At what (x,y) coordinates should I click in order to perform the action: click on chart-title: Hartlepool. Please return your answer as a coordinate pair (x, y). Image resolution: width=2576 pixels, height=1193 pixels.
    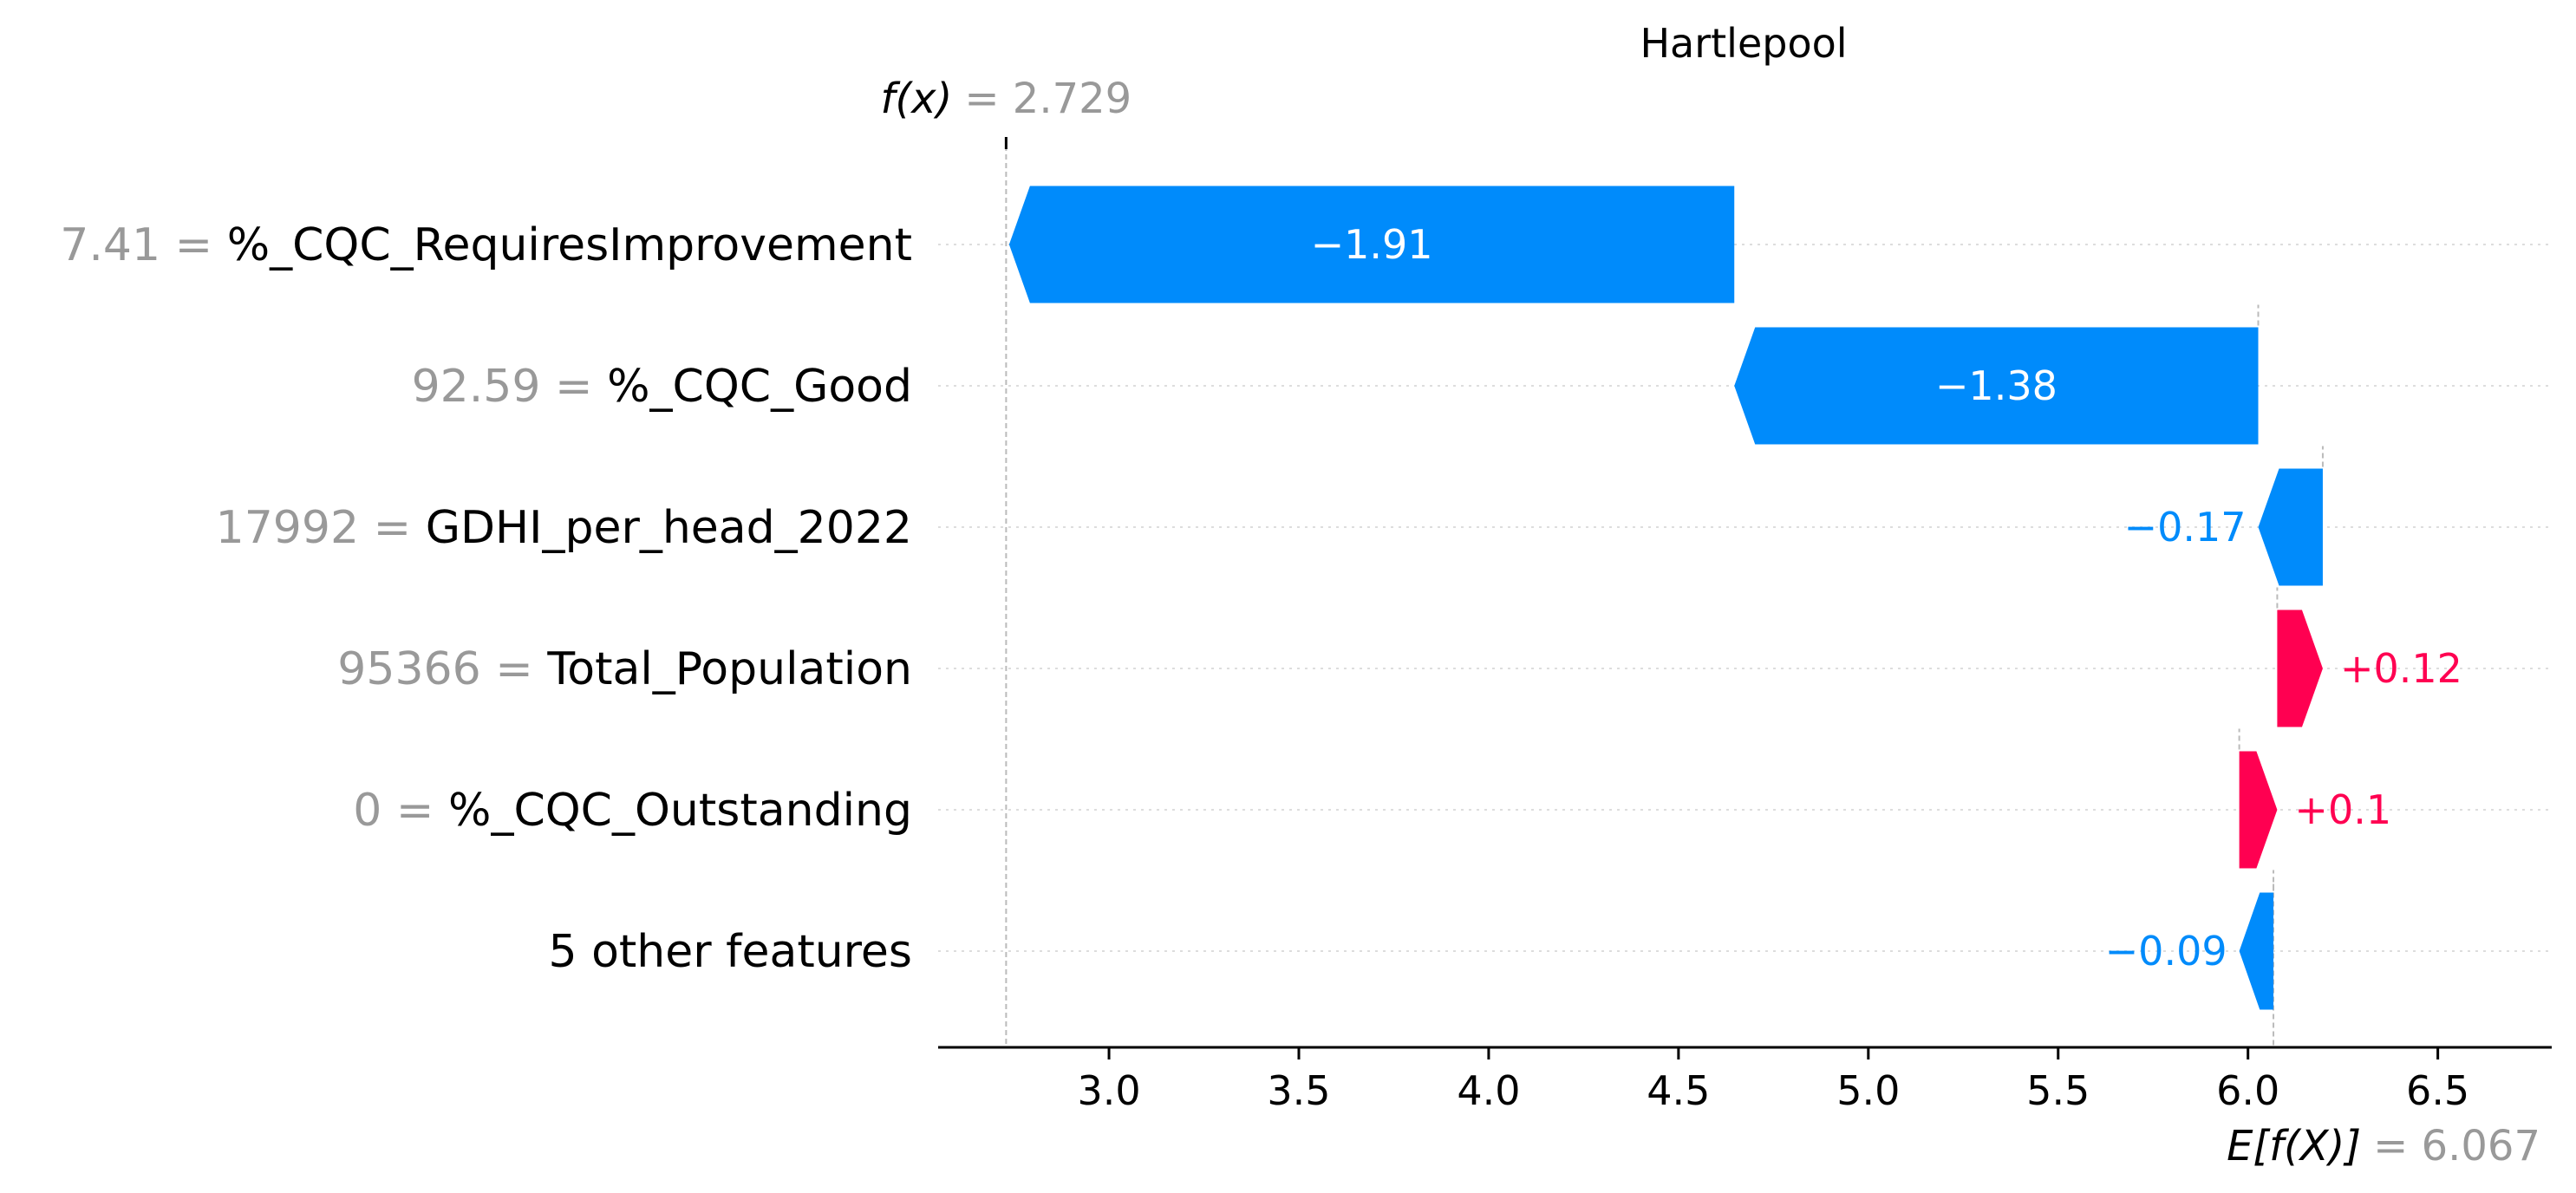
    Looking at the image, I should click on (1744, 43).